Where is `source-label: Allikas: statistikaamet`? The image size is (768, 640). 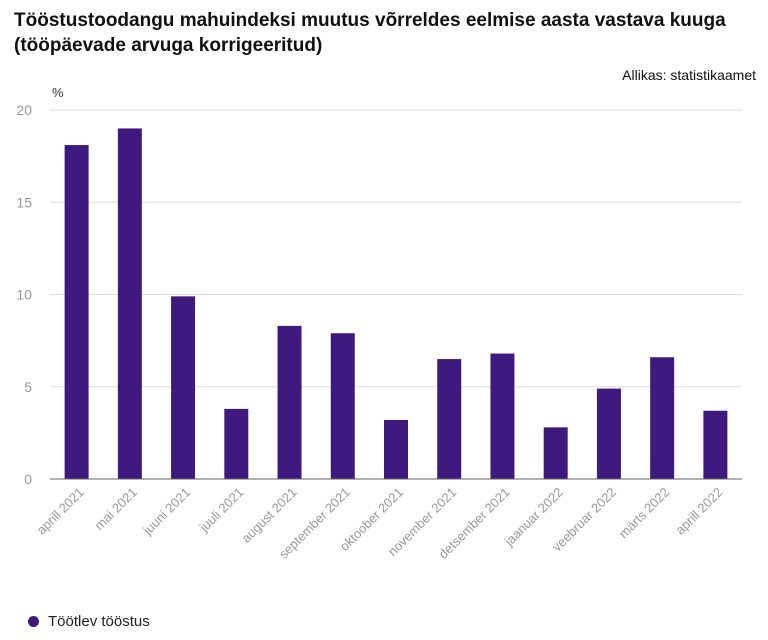
source-label: Allikas: statistikaamet is located at coordinates (689, 75).